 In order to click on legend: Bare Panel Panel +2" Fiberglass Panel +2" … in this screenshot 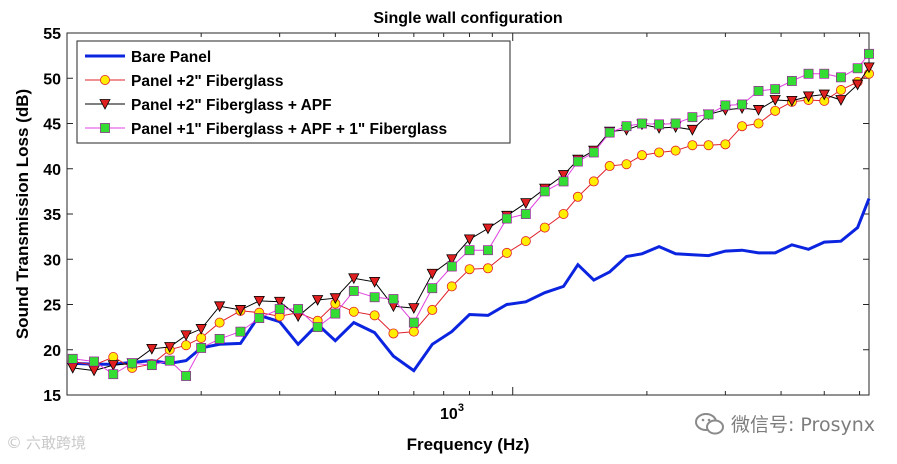, I will do `click(293, 92)`.